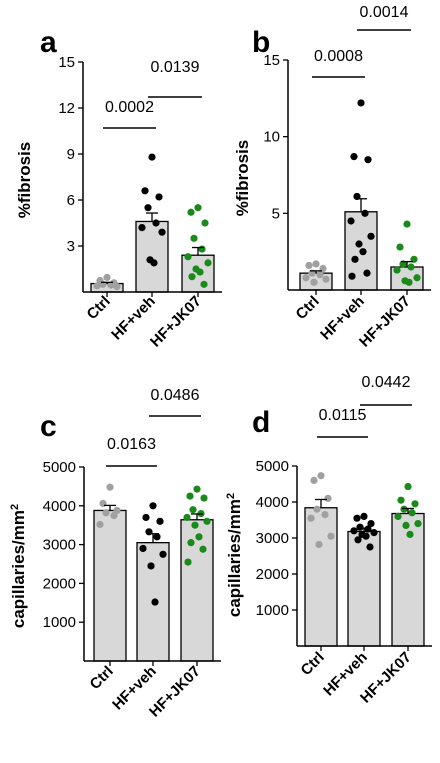  Describe the element at coordinates (66, 108) in the screenshot. I see `y-tick-label: 12` at that location.